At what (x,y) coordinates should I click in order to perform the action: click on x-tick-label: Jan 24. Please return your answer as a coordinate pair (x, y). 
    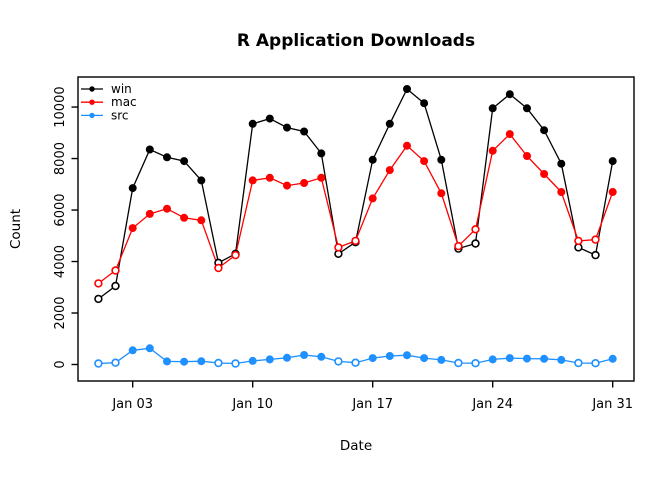
    Looking at the image, I should click on (492, 404).